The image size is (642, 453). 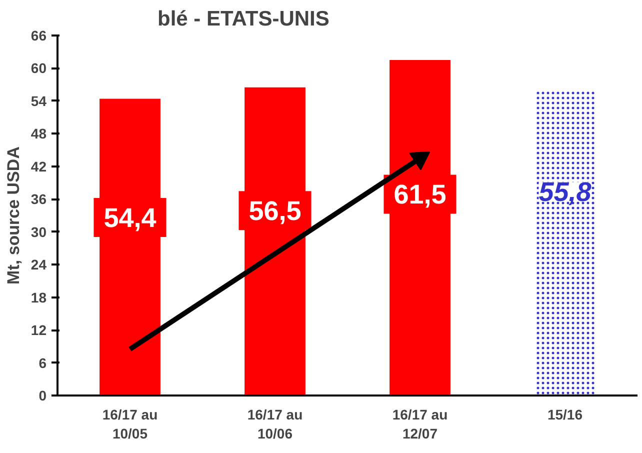 What do you see at coordinates (38, 36) in the screenshot?
I see `y-tick-label: 66` at bounding box center [38, 36].